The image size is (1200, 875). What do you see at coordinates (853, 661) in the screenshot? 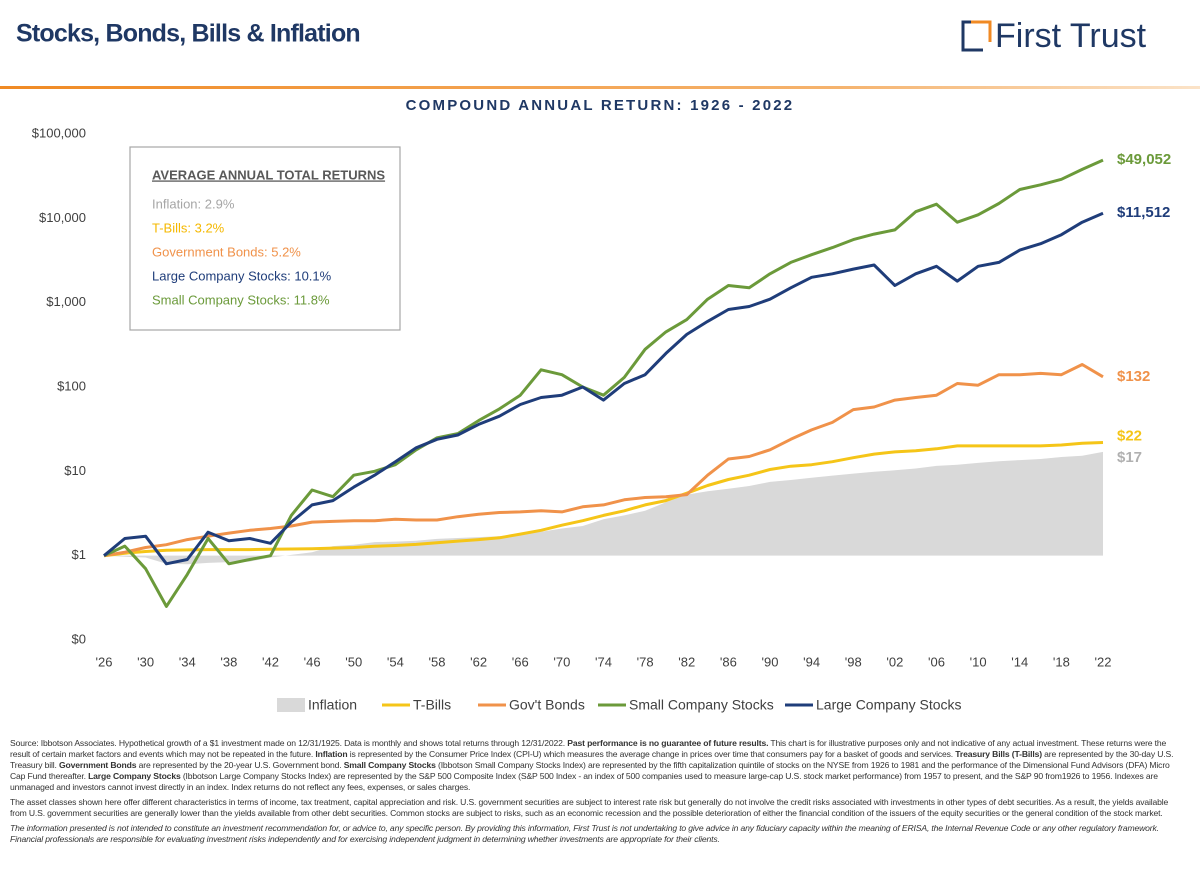
I see `x-tick-label: '98` at bounding box center [853, 661].